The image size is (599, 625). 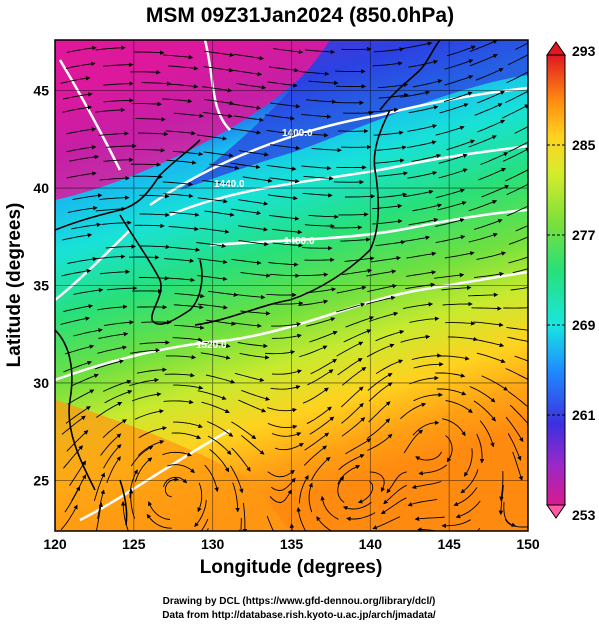 What do you see at coordinates (41, 286) in the screenshot?
I see `y-tick-labels: 25 30 35 40 45` at bounding box center [41, 286].